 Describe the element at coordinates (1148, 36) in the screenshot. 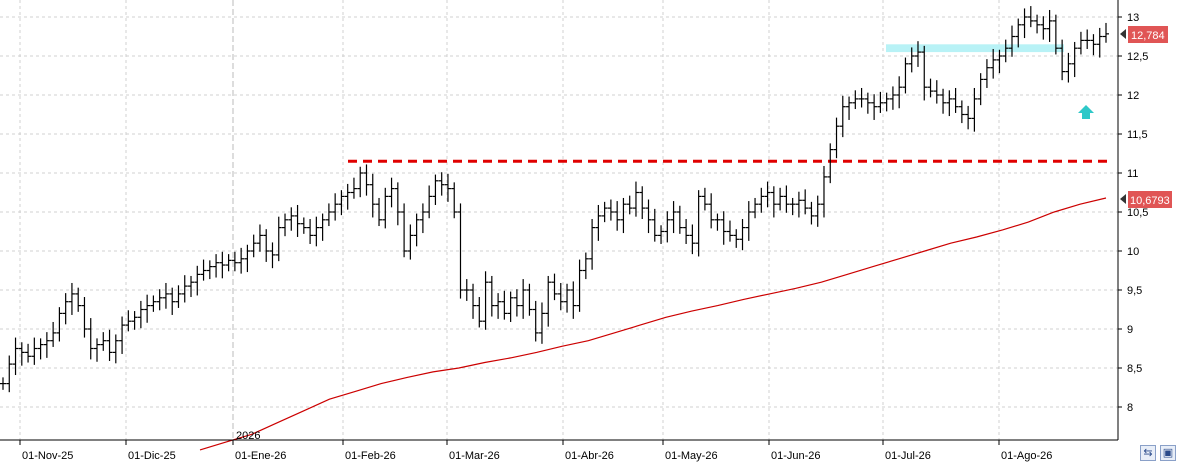

I see `last-price-label: 12,784` at that location.